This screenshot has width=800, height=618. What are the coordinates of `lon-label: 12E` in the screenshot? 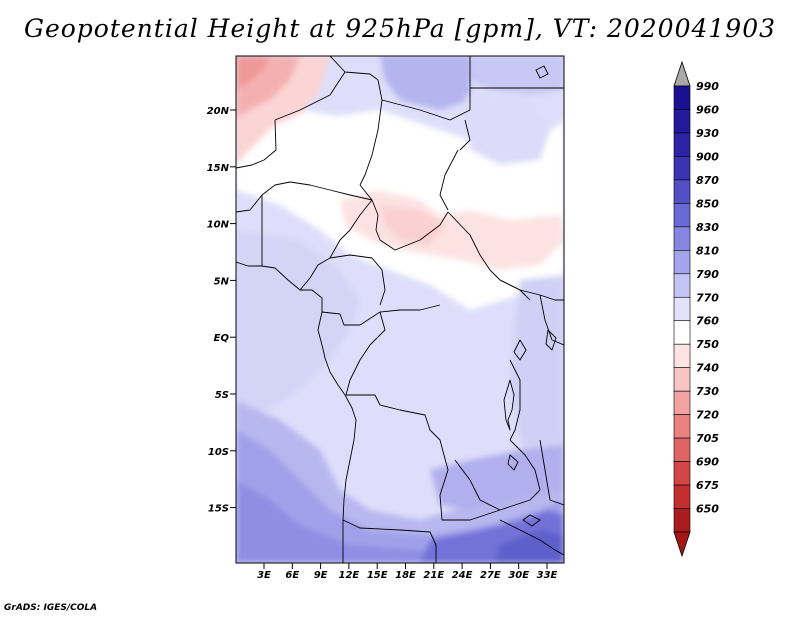 It's located at (349, 575).